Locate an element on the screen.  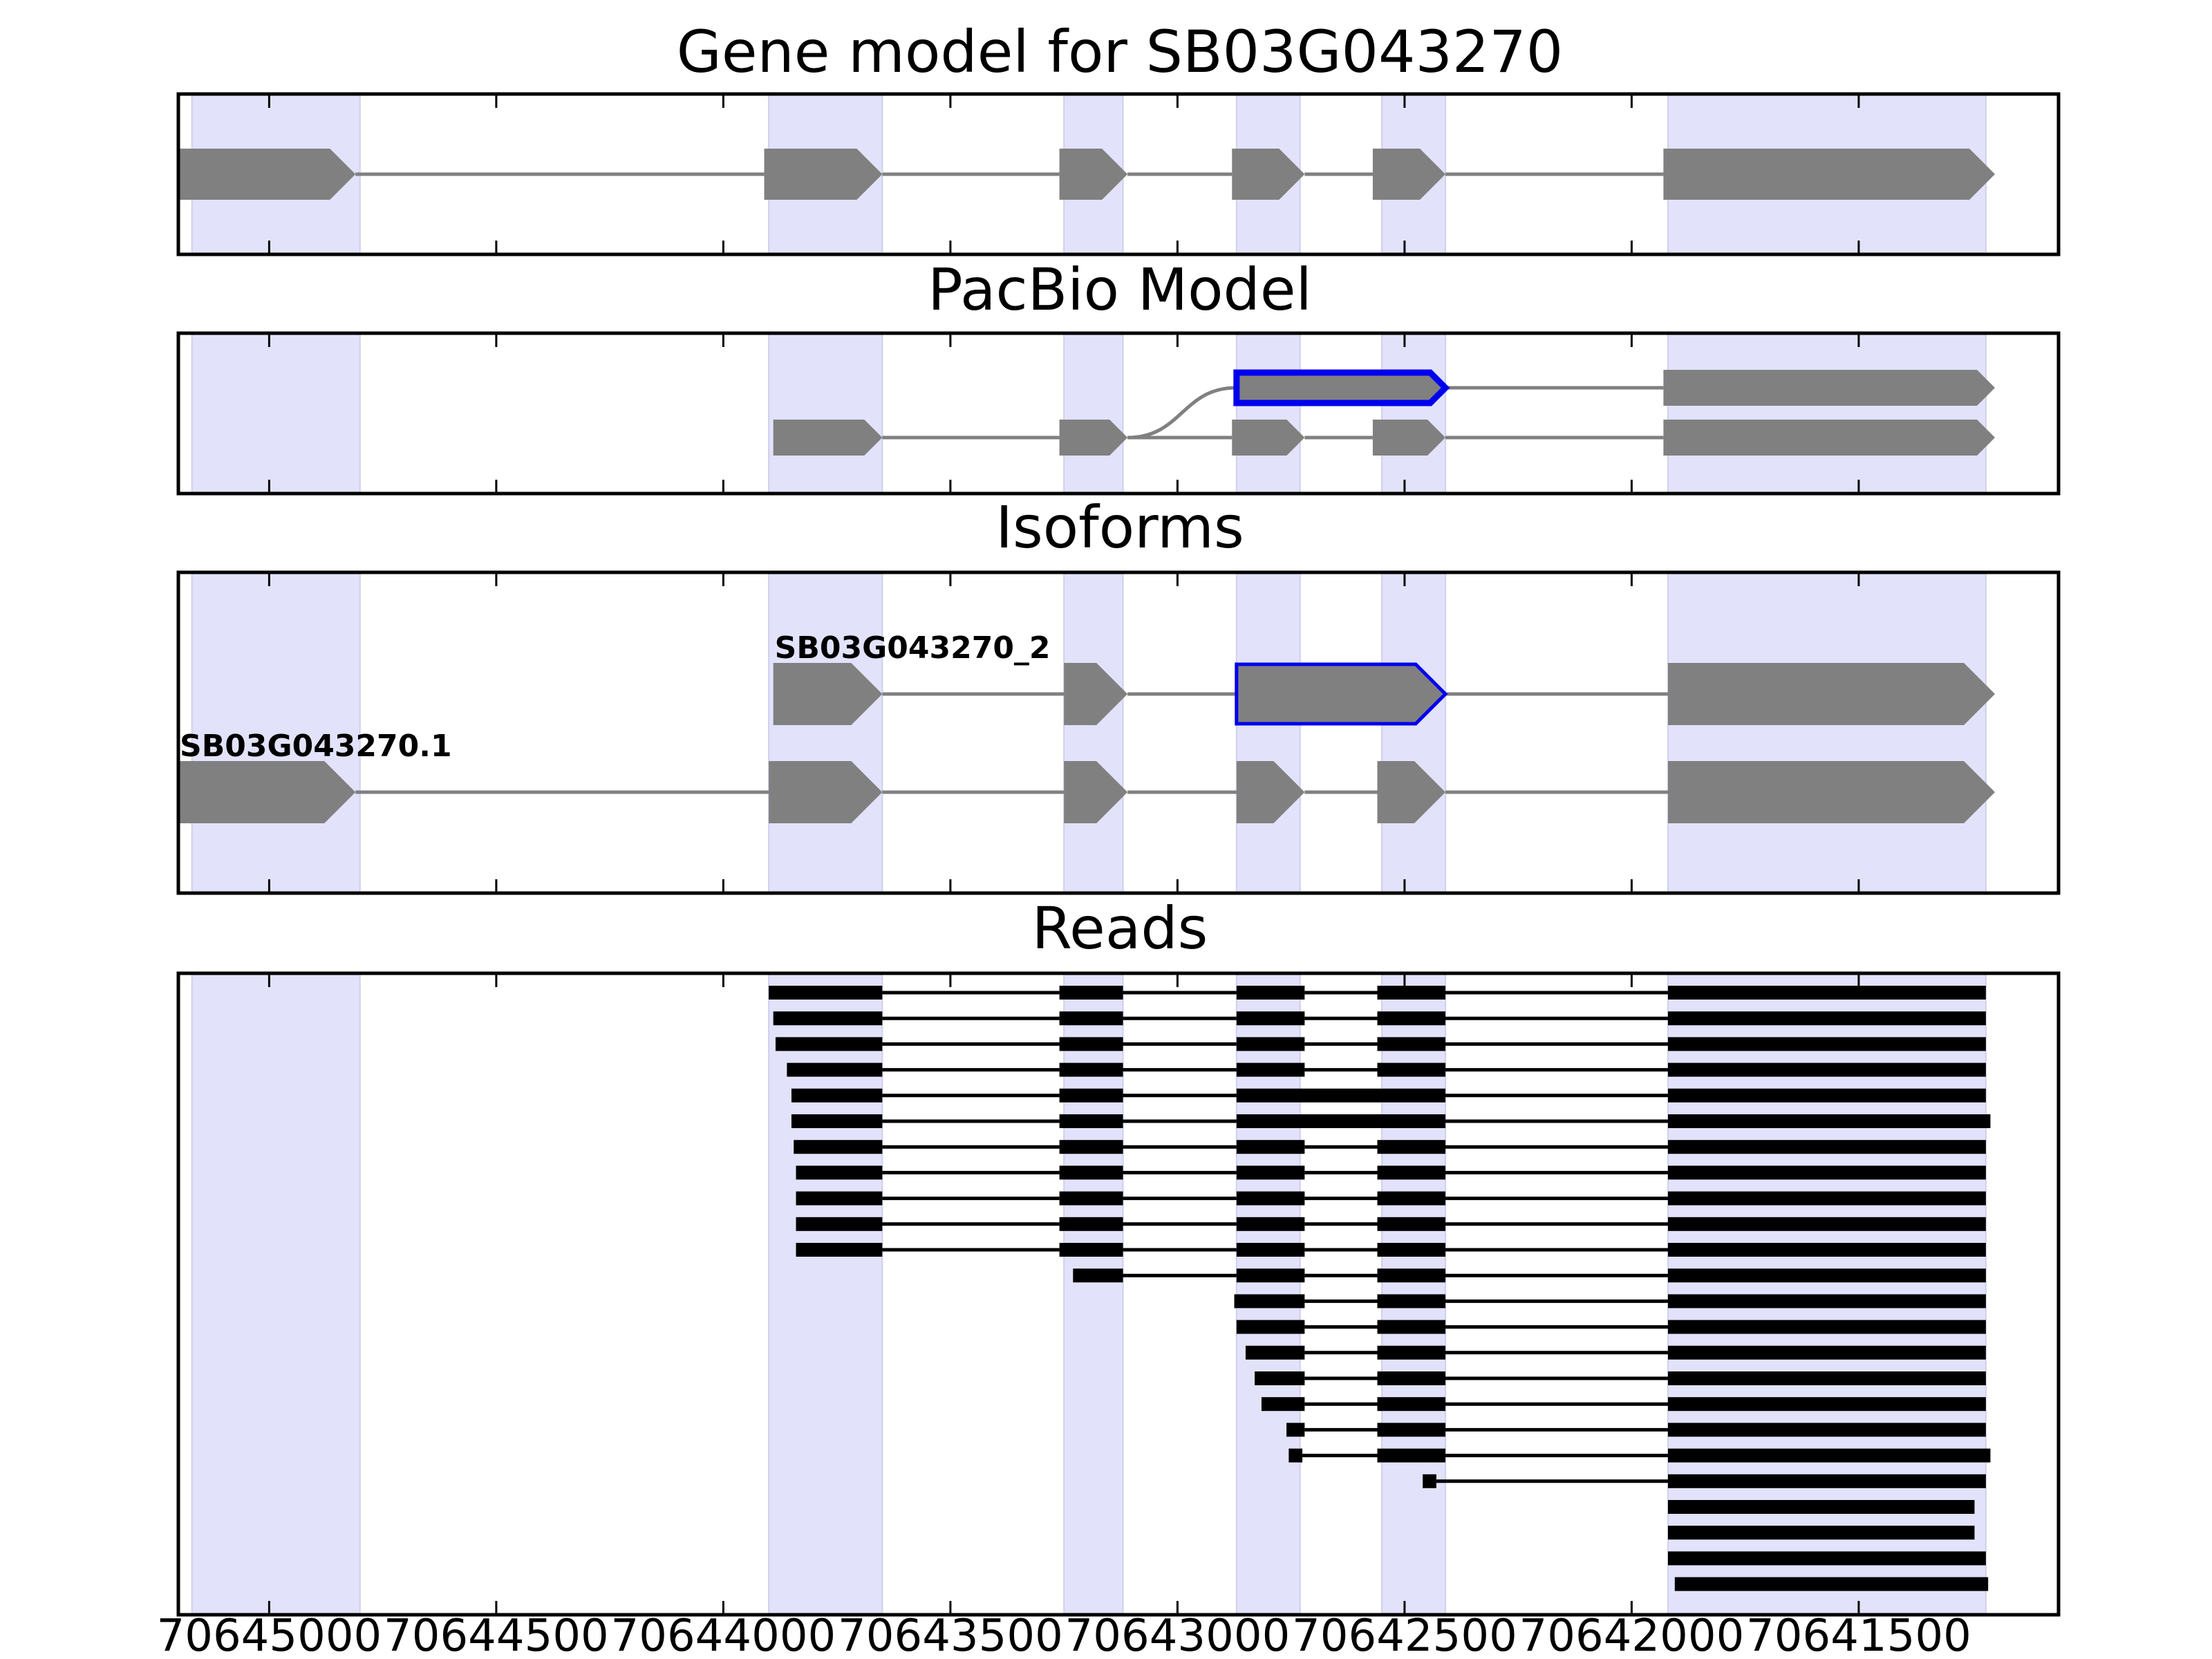
pacbio-selected-exon is located at coordinates (1342, 387).